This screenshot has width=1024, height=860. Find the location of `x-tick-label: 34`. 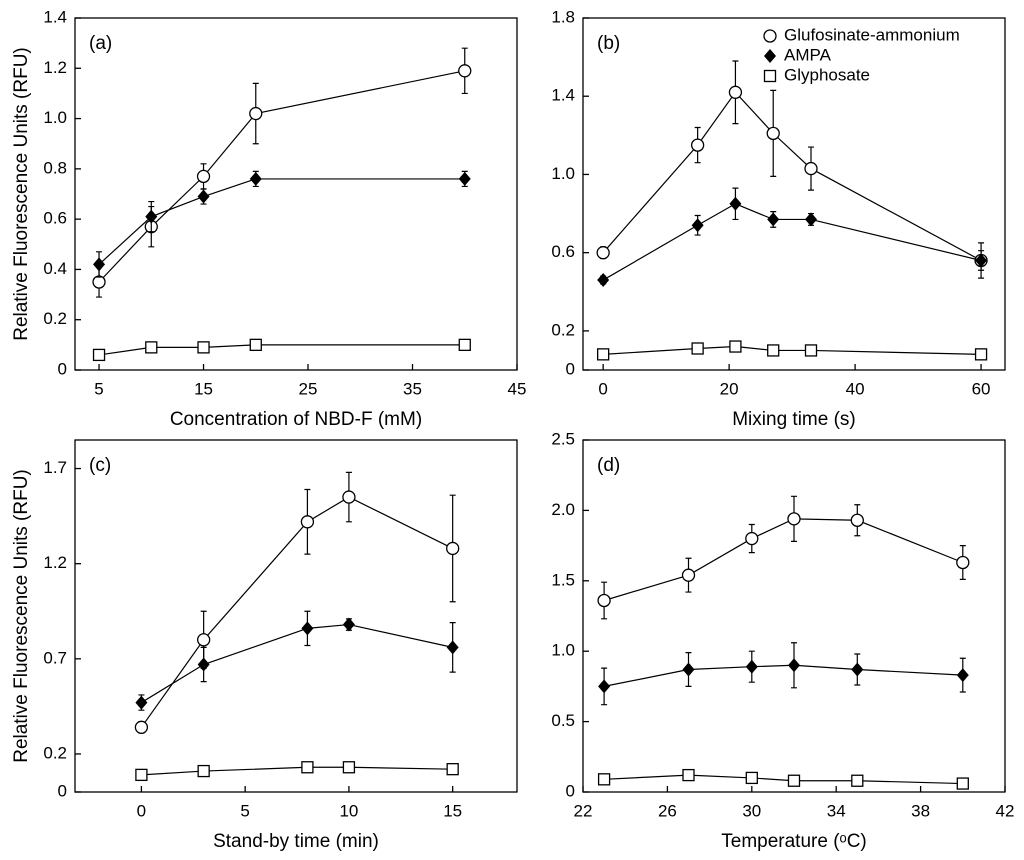

x-tick-label: 34 is located at coordinates (836, 810).